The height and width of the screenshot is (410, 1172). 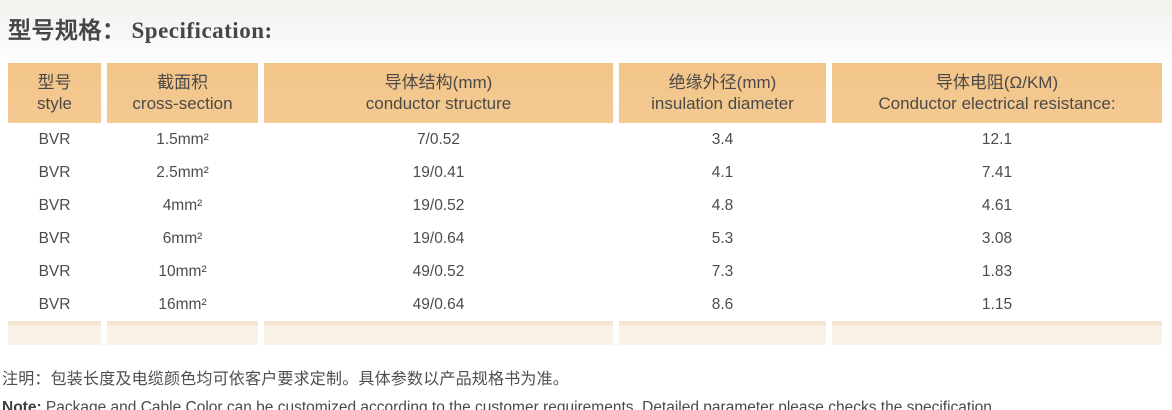 What do you see at coordinates (590, 28) in the screenshot?
I see `page-title: 型号规格： Specification:` at bounding box center [590, 28].